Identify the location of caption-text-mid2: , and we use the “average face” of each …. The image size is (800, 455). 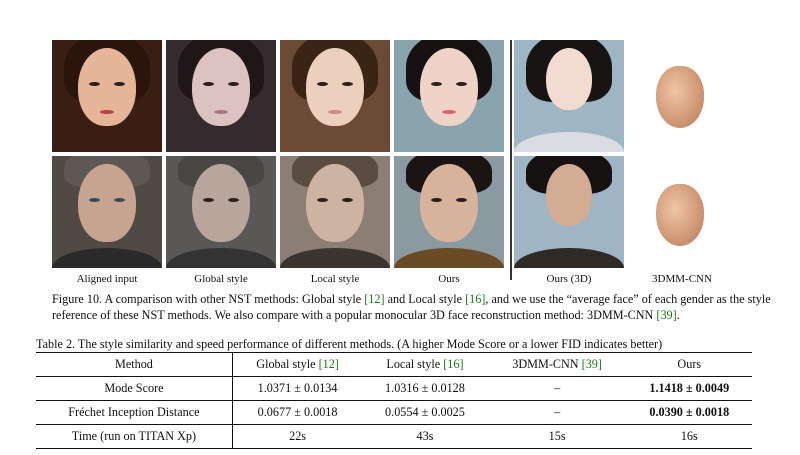
(411, 307).